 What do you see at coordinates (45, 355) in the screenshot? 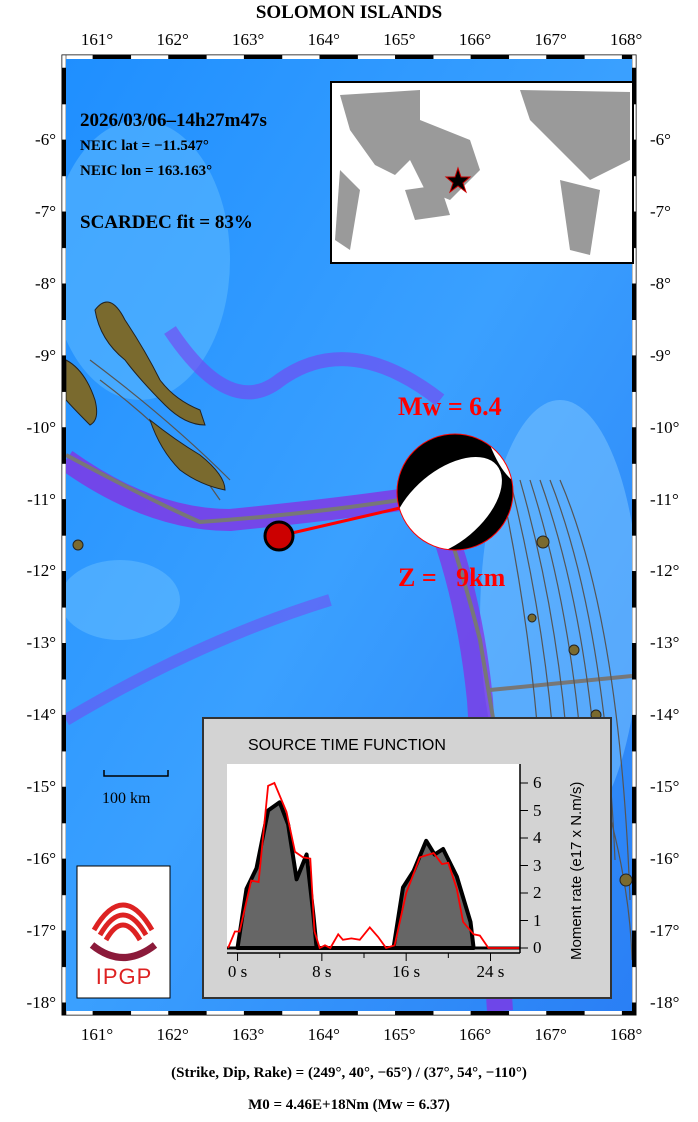
I see `lat-tick-label-left: -9°` at bounding box center [45, 355].